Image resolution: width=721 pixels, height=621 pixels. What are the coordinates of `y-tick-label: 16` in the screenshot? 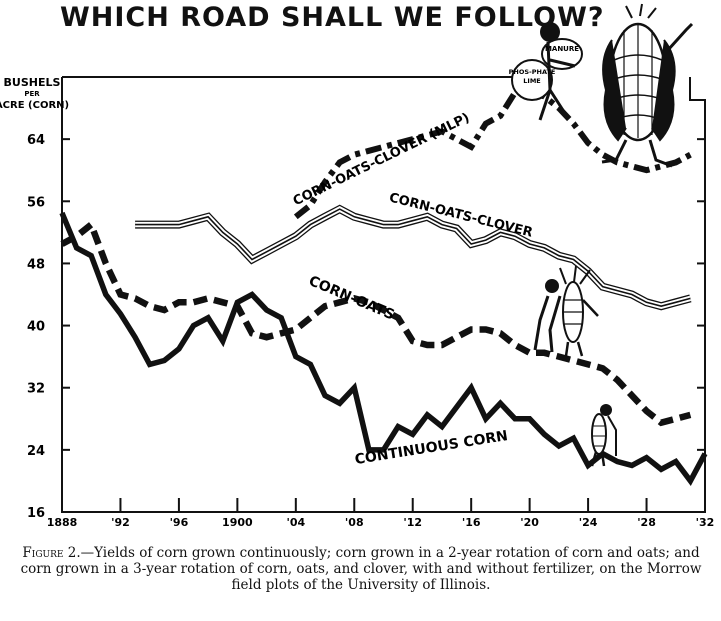 It's located at (36, 513).